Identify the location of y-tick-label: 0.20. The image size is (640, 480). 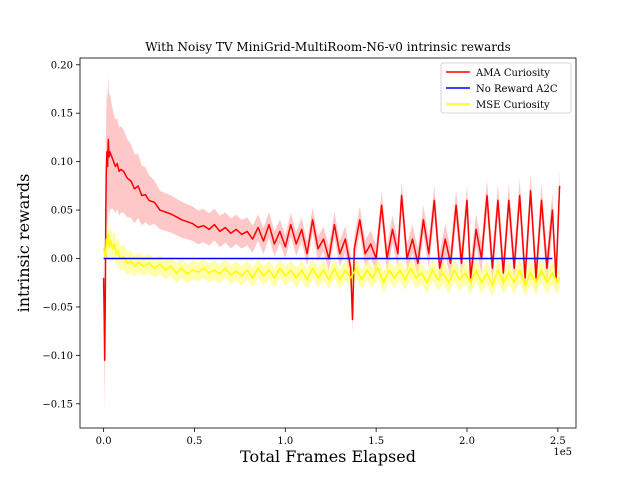
(62, 65).